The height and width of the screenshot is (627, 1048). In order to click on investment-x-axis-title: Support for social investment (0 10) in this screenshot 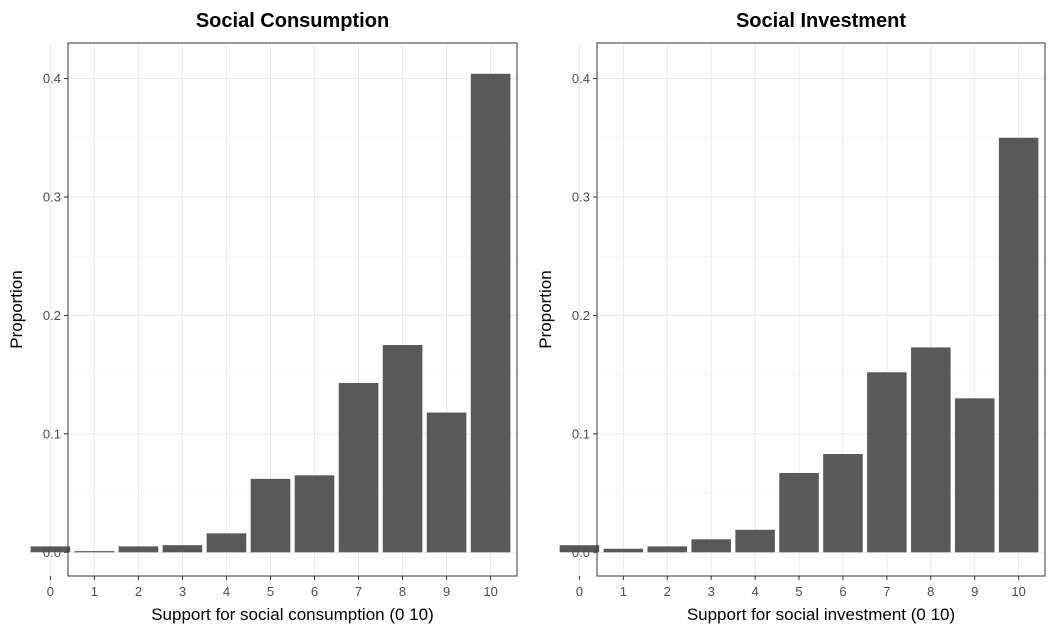, I will do `click(821, 614)`.